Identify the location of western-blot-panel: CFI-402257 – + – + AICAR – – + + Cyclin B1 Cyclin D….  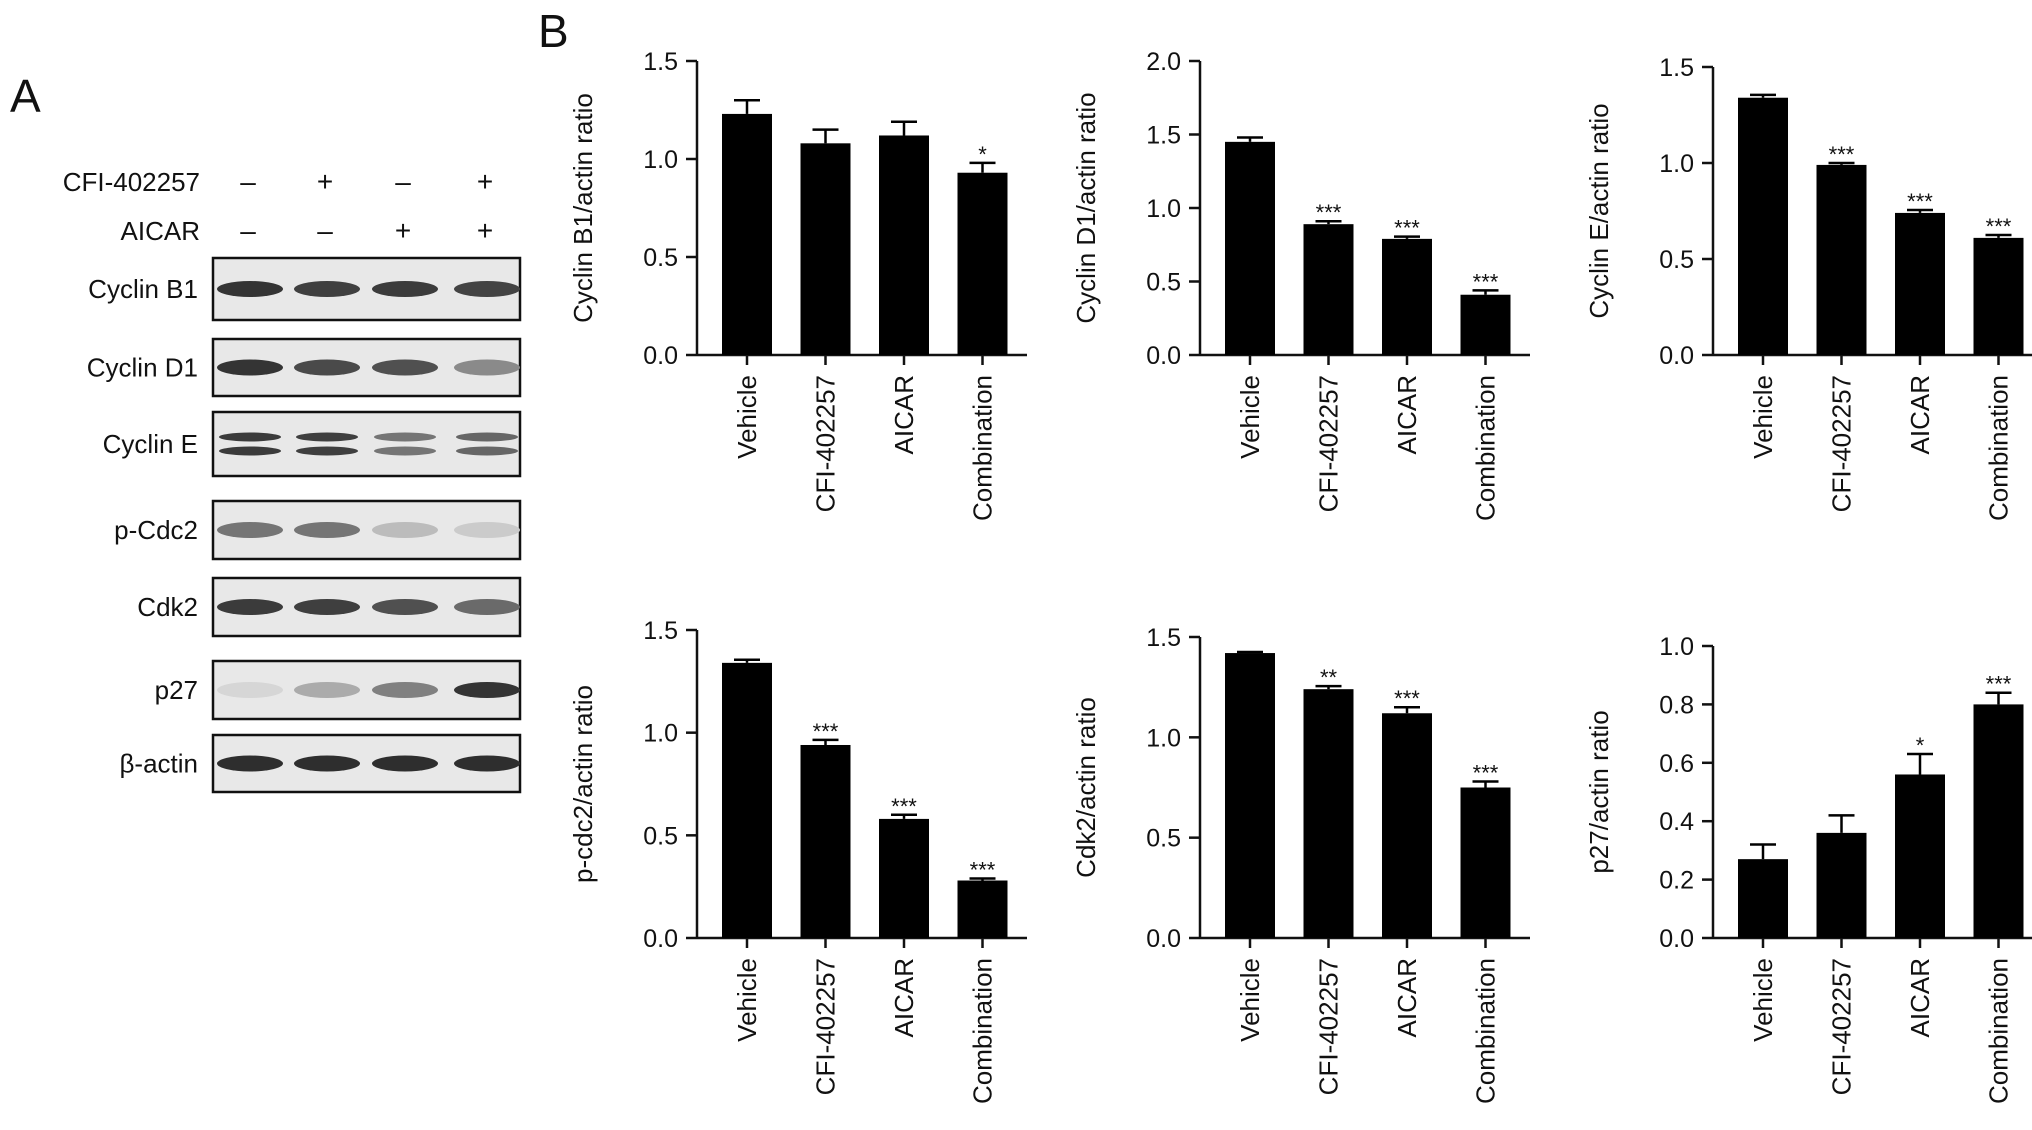
(292, 480).